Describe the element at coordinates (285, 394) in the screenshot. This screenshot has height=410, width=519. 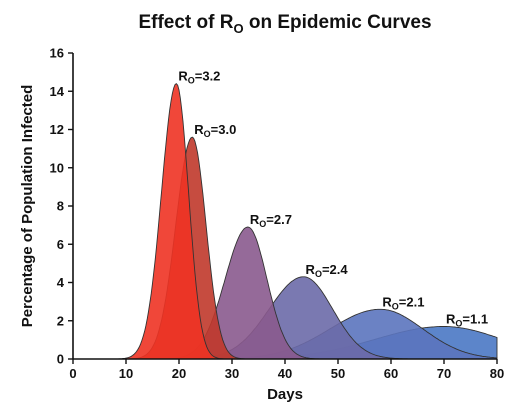
I see `x-axis-label: Days` at that location.